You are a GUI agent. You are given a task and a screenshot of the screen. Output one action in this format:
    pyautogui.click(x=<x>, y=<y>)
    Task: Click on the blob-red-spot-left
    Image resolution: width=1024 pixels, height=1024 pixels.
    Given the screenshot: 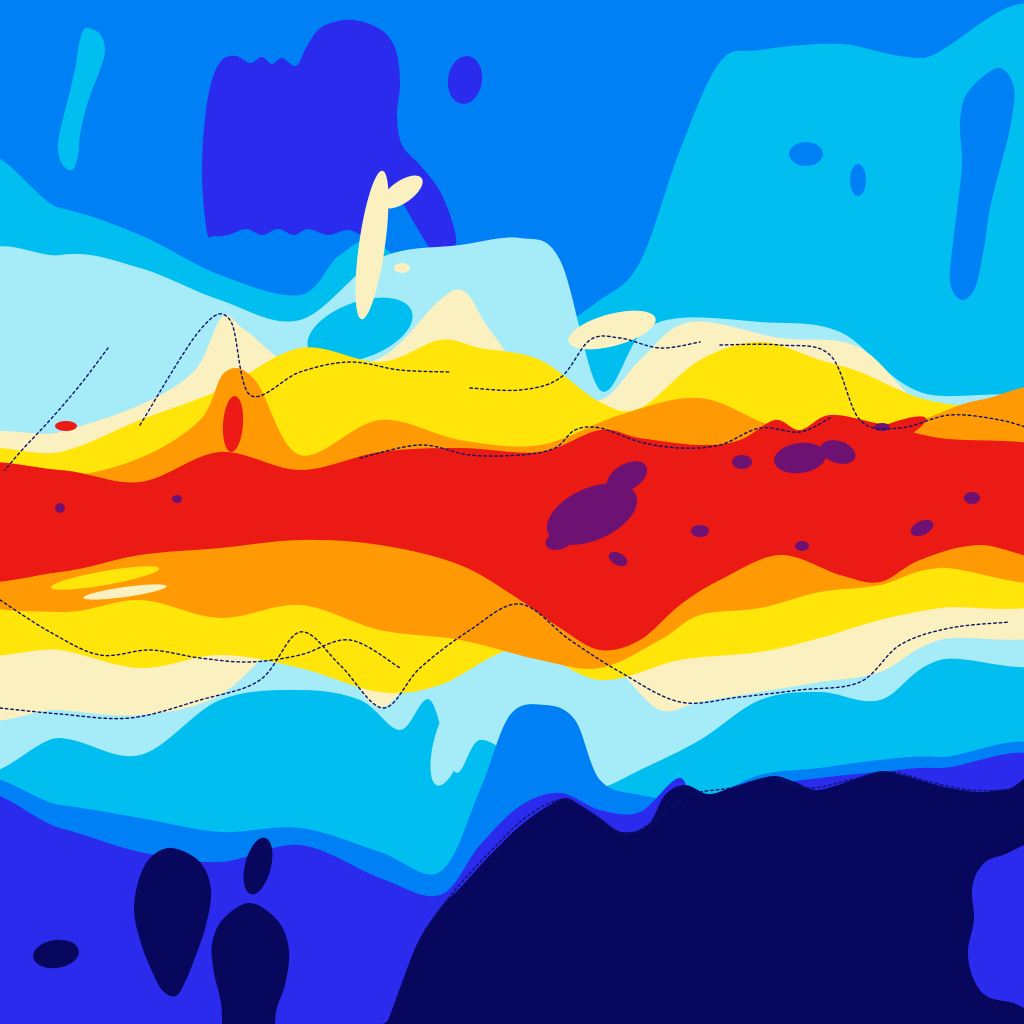 What is the action you would take?
    pyautogui.click(x=66, y=426)
    